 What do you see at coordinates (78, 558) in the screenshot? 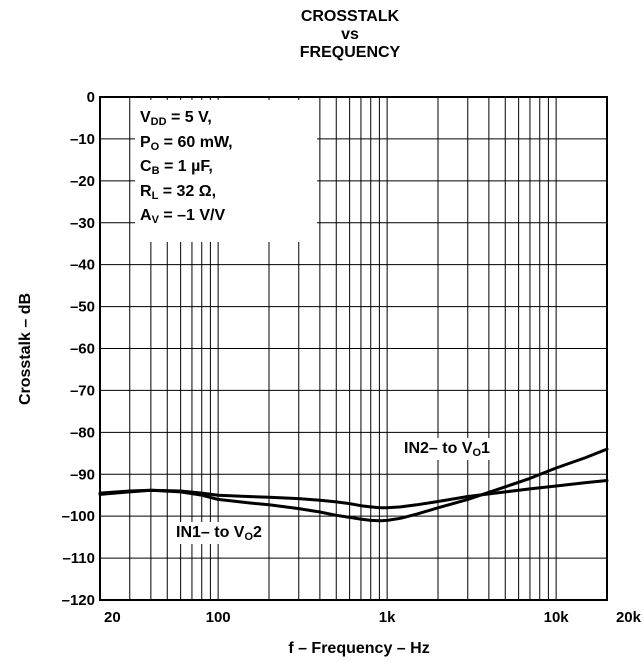
I see `y-tick-label: –110` at bounding box center [78, 558].